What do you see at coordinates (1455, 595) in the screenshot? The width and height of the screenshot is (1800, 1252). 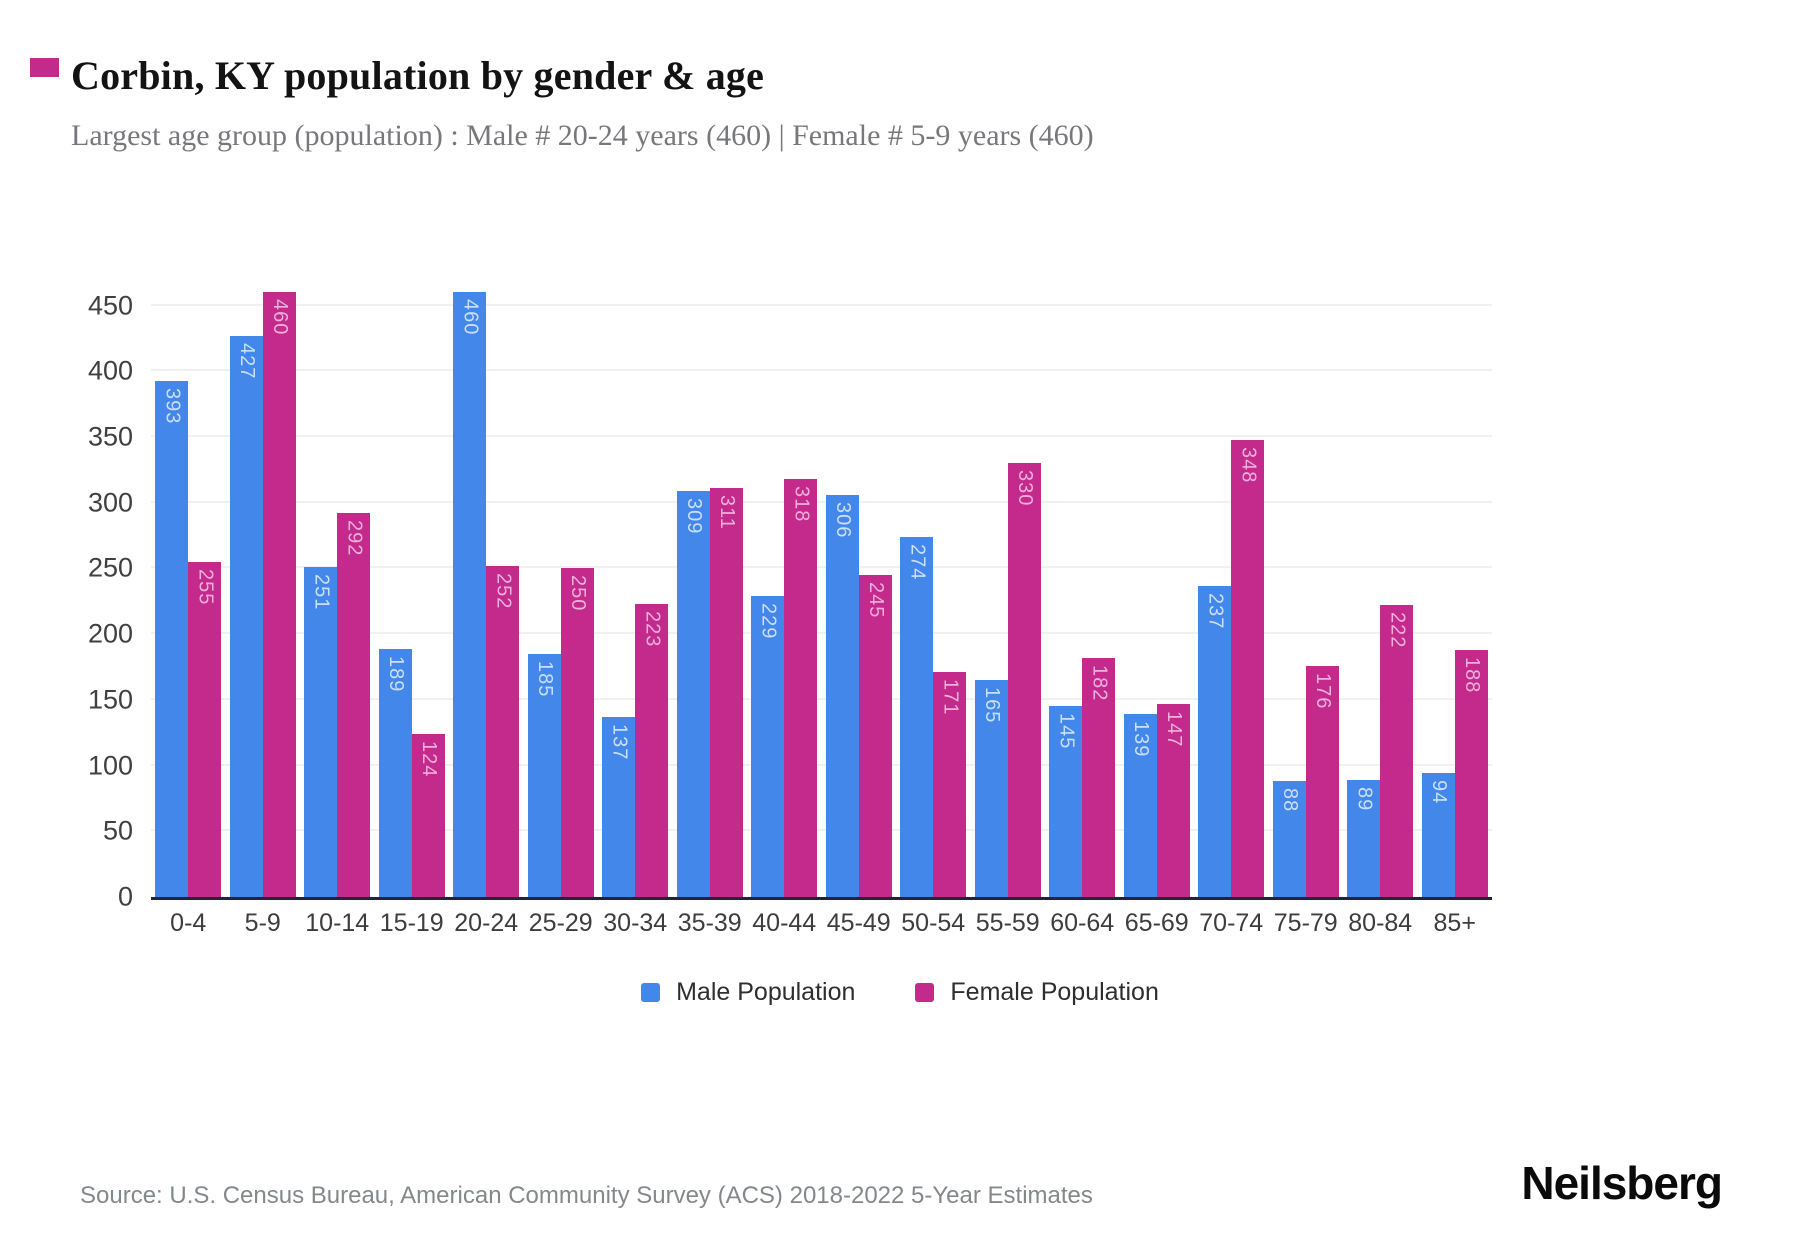 I see `bar-group: 94 188 85+` at bounding box center [1455, 595].